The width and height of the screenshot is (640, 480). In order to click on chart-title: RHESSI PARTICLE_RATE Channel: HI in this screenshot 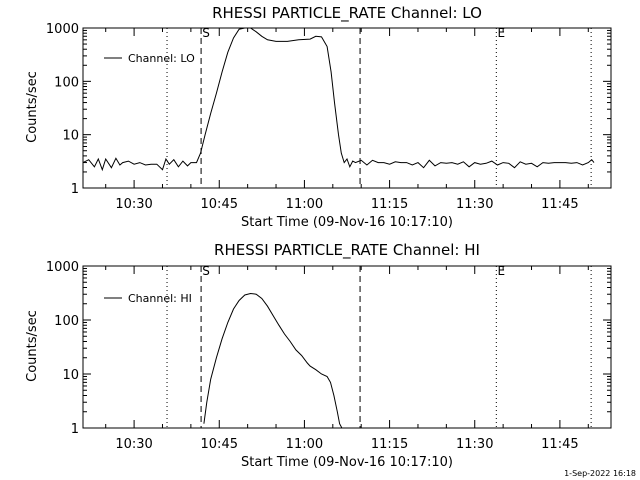, I will do `click(347, 250)`.